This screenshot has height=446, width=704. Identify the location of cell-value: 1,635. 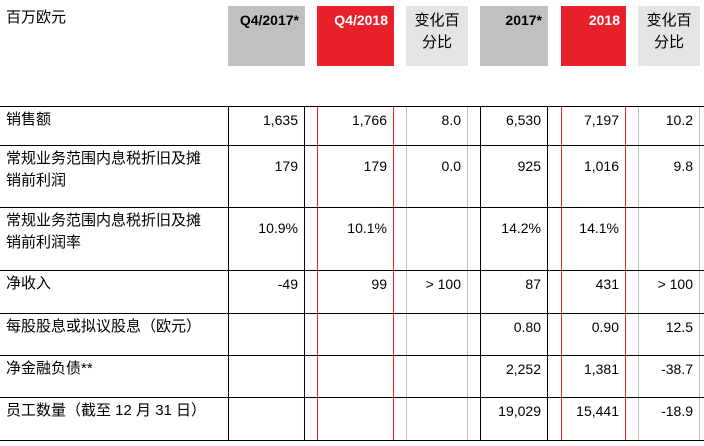
(280, 120).